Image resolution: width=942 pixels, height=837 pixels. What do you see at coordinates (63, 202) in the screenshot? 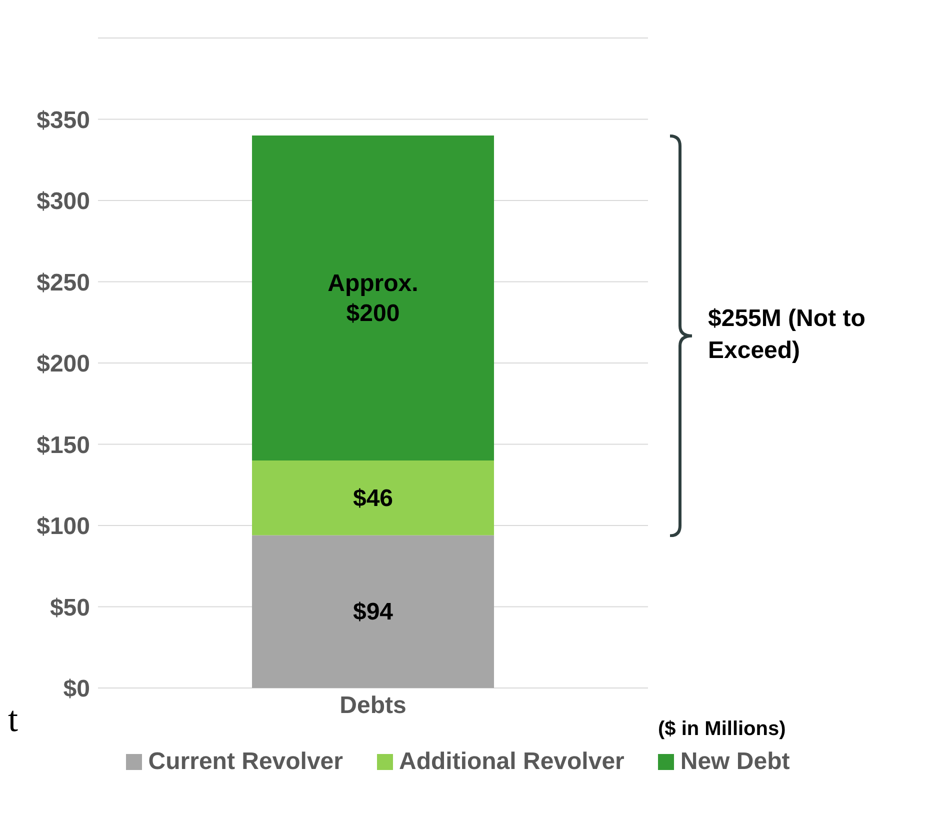
I see `y-tick-label: $300` at bounding box center [63, 202].